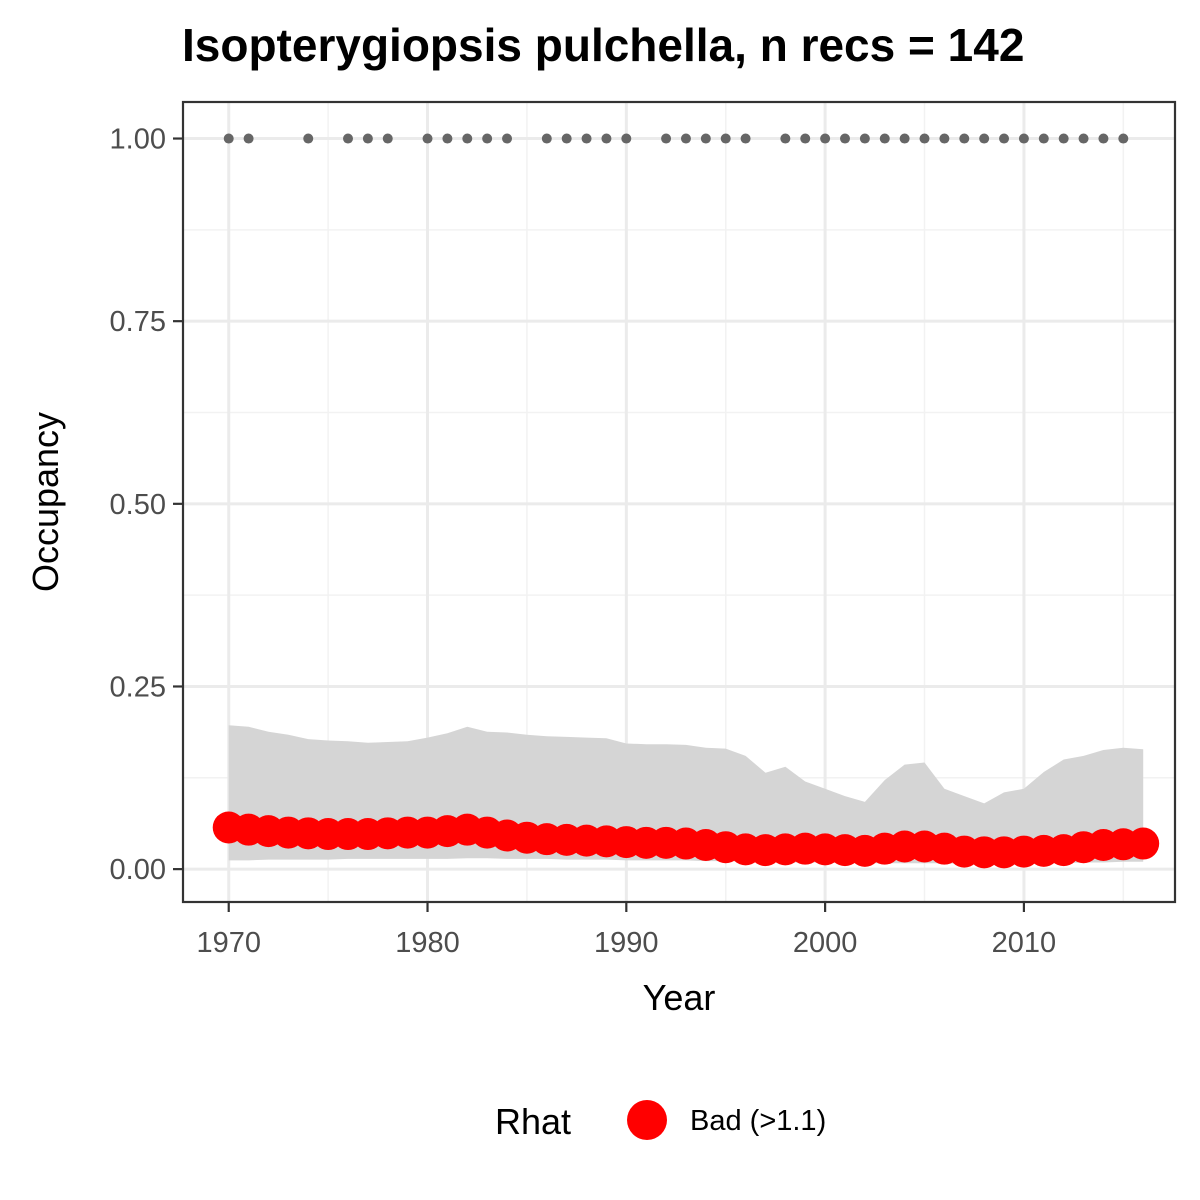 The image size is (1200, 1200). Describe the element at coordinates (228, 943) in the screenshot. I see `x-tick-label: 1970` at that location.